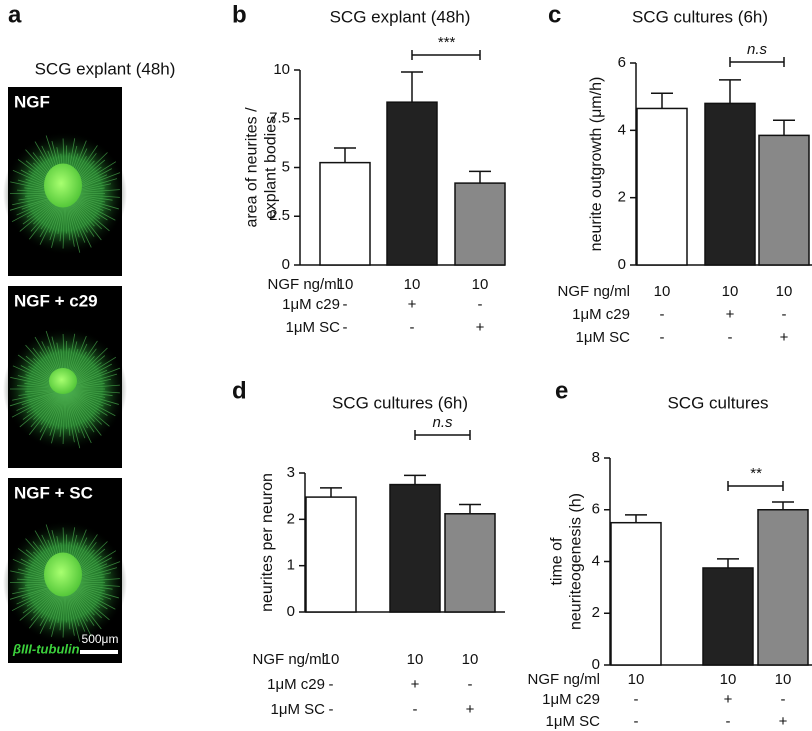 This screenshot has width=812, height=731. What do you see at coordinates (291, 565) in the screenshot?
I see `y-tick-label: 1` at bounding box center [291, 565].